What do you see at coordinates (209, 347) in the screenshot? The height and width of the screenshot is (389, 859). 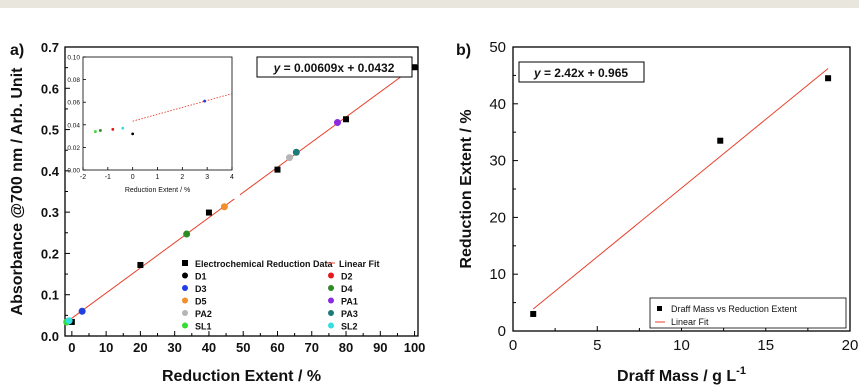 I see `panel-a-x-tick-label: 40` at bounding box center [209, 347].